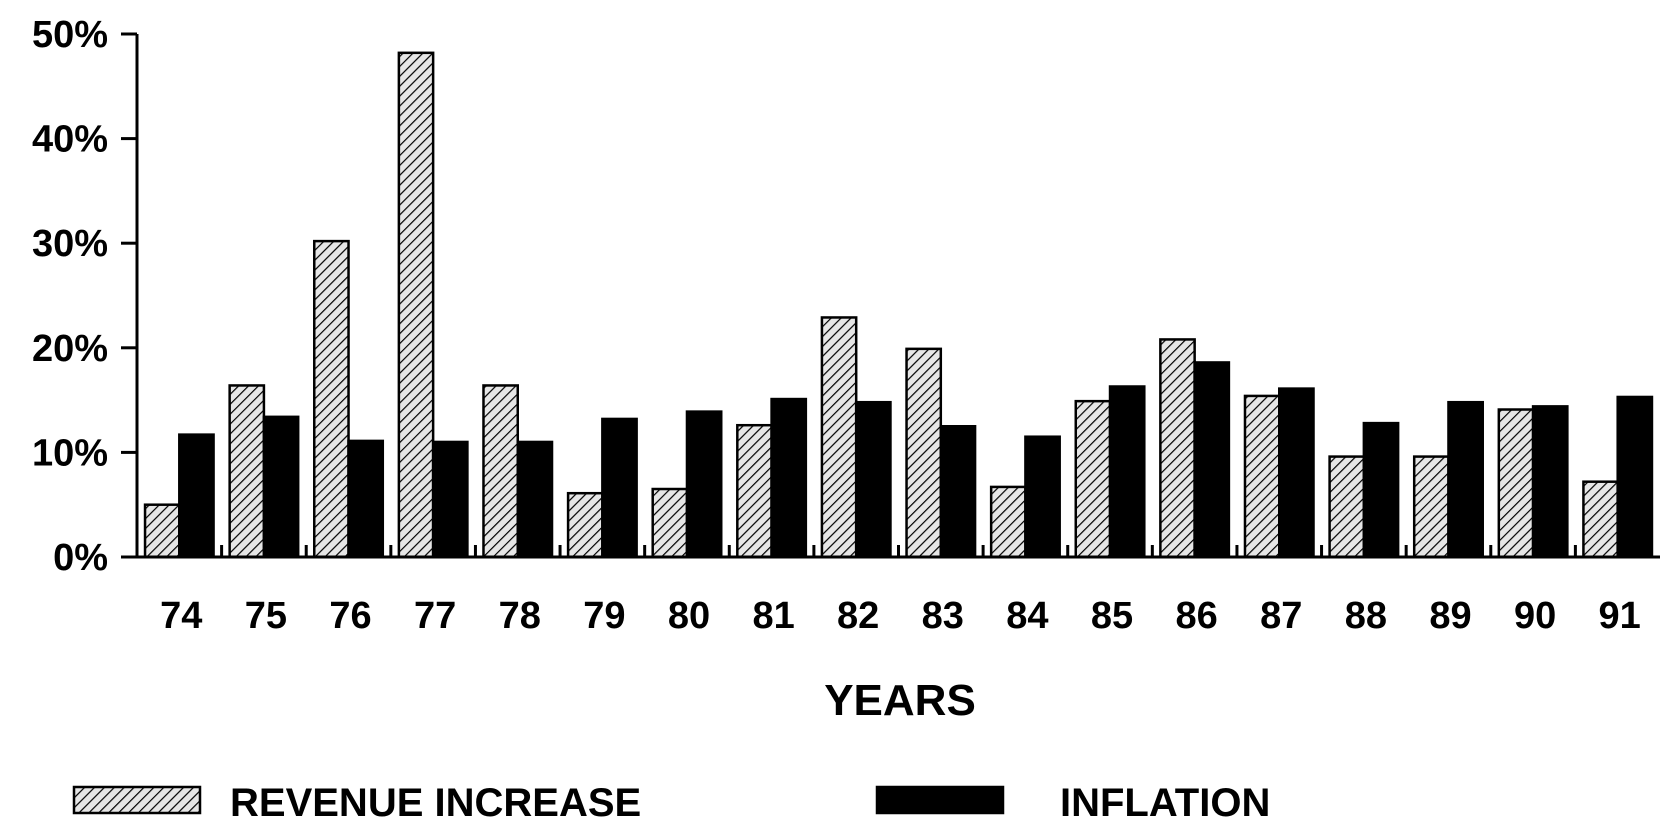  Describe the element at coordinates (70, 349) in the screenshot. I see `y-tick-label: 20%` at that location.